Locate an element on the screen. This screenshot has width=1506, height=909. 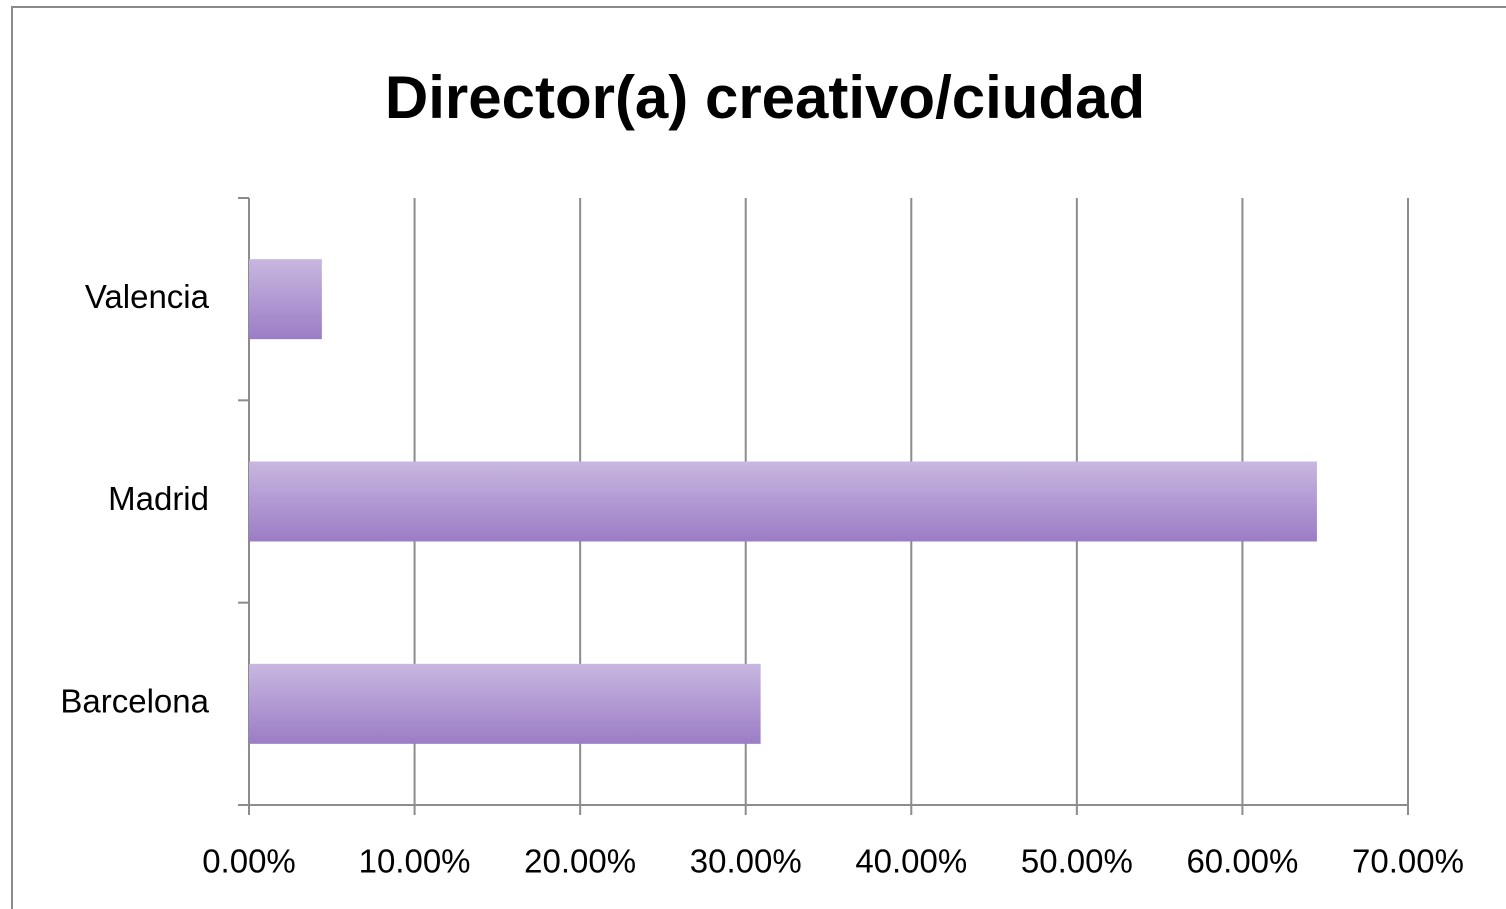
x-tick-label: 40.00% is located at coordinates (911, 861).